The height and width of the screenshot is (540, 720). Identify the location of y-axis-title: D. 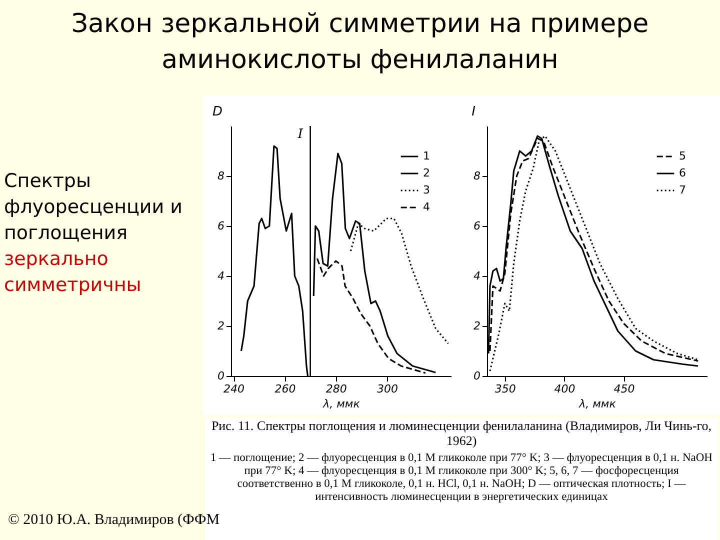
(217, 112).